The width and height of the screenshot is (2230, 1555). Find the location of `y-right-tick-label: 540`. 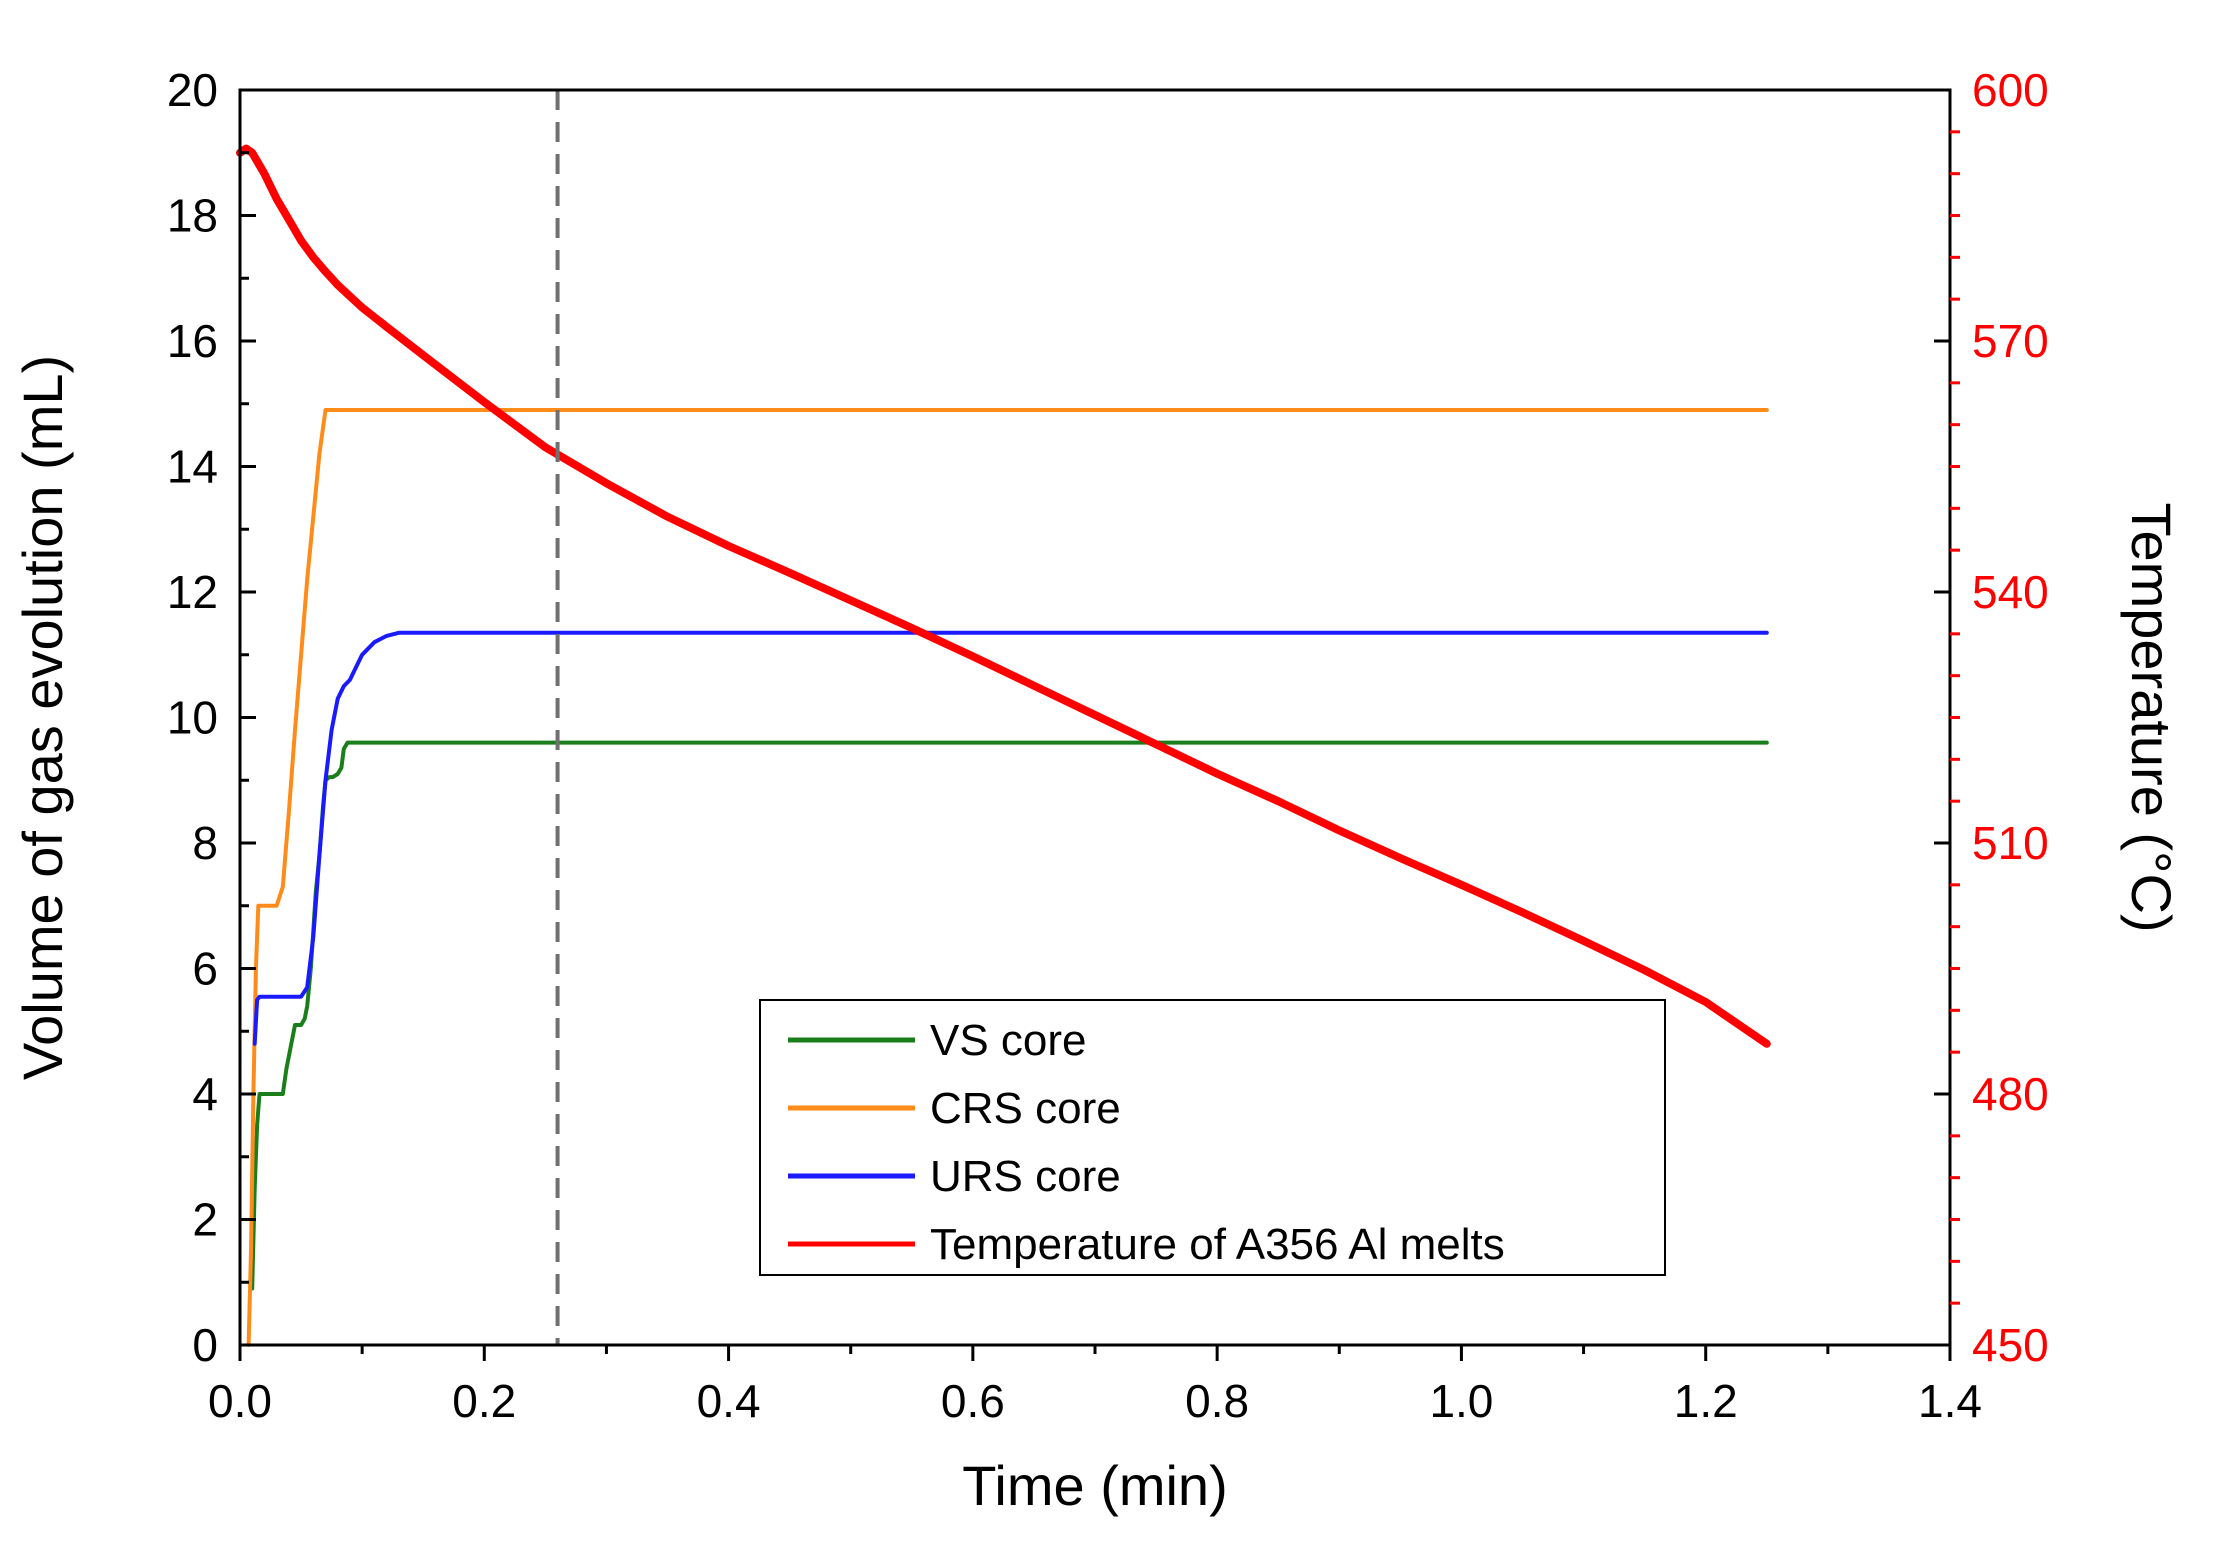

y-right-tick-label: 540 is located at coordinates (2010, 592).